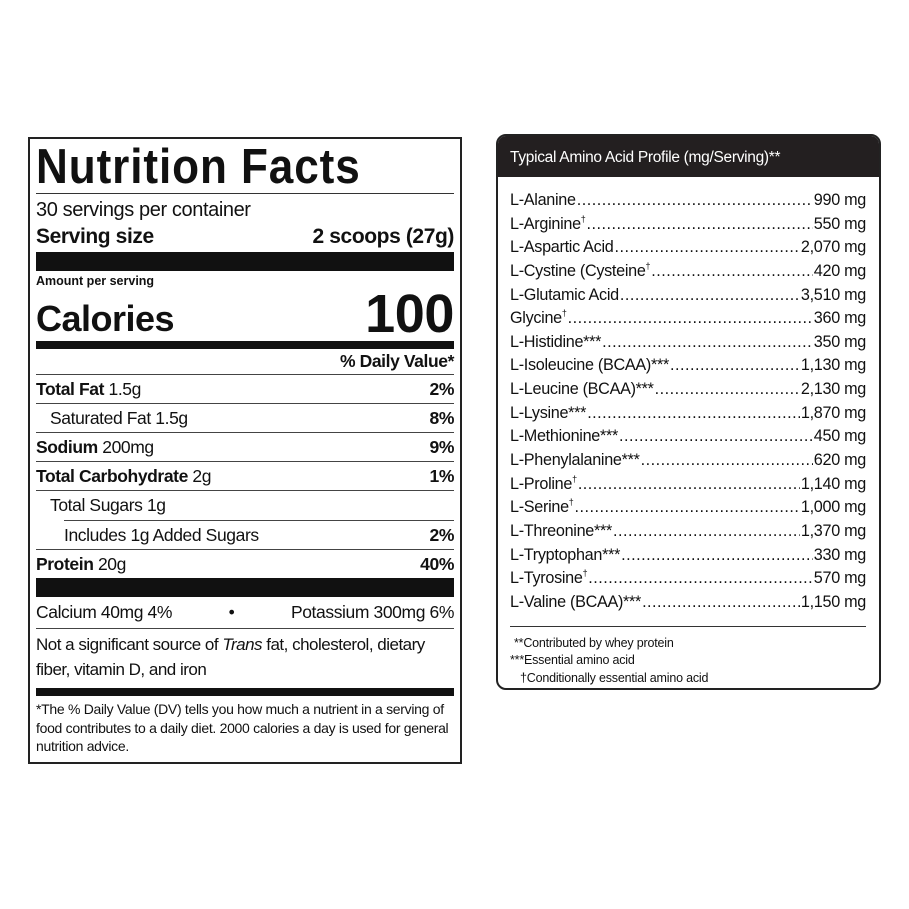 The height and width of the screenshot is (909, 909). Describe the element at coordinates (245, 362) in the screenshot. I see `daily-value-header: % Daily Value*` at that location.